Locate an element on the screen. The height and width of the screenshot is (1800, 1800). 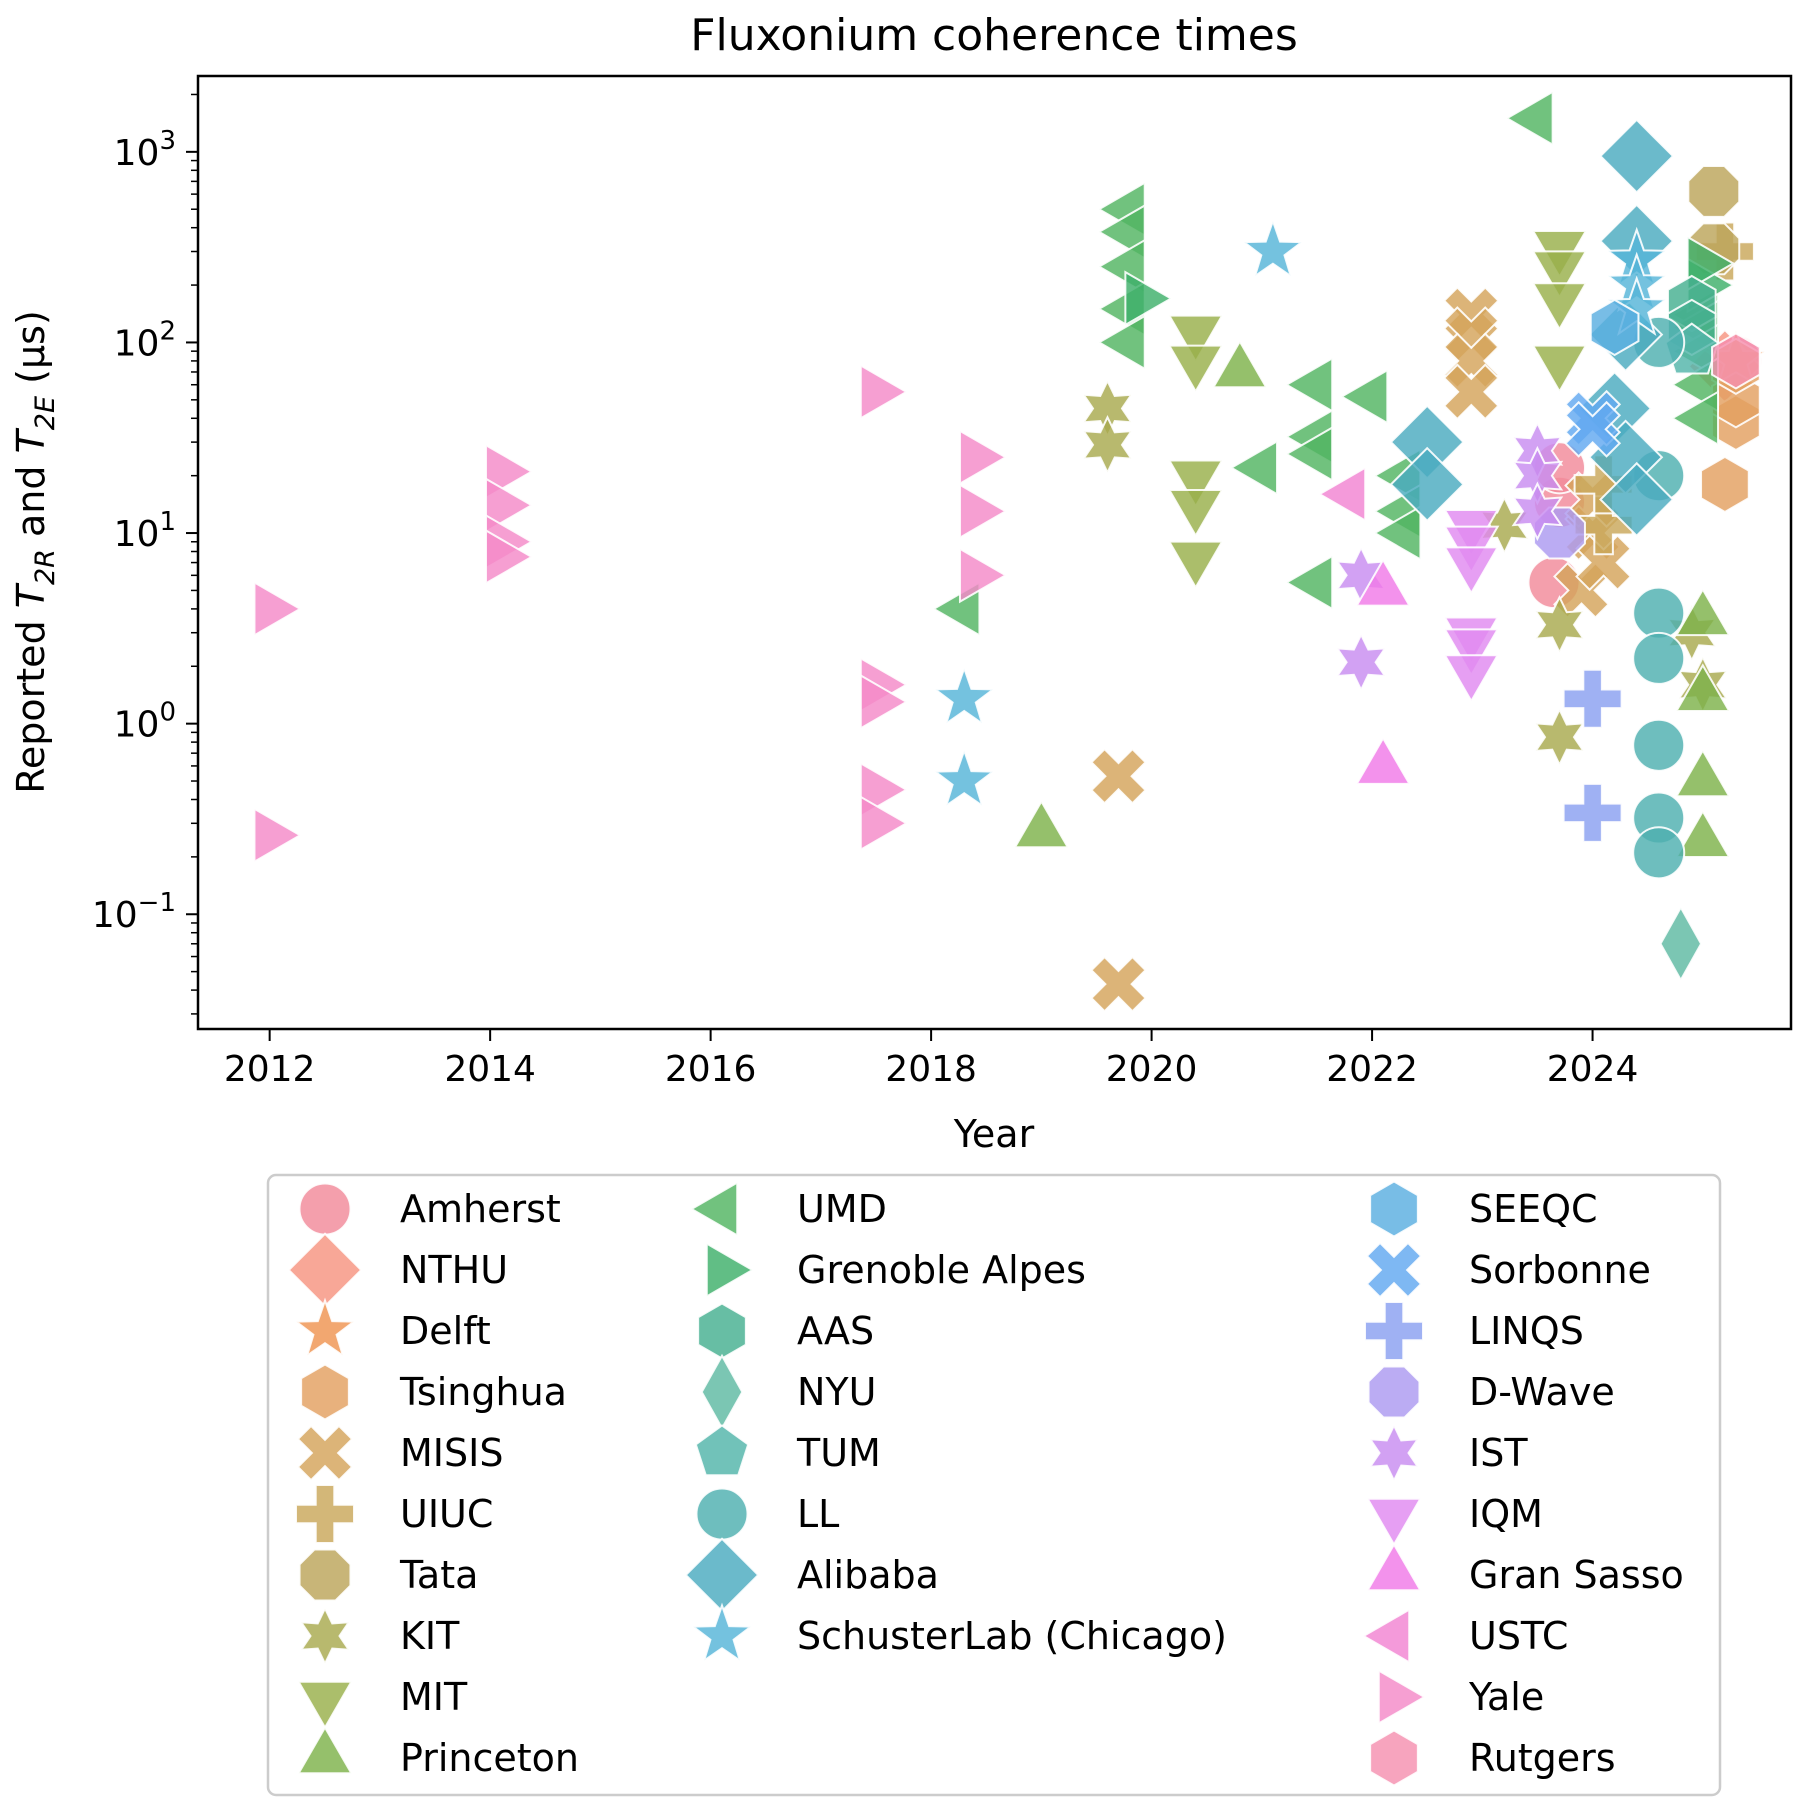
legend-label-nthu: NTHU is located at coordinates (454, 1270).